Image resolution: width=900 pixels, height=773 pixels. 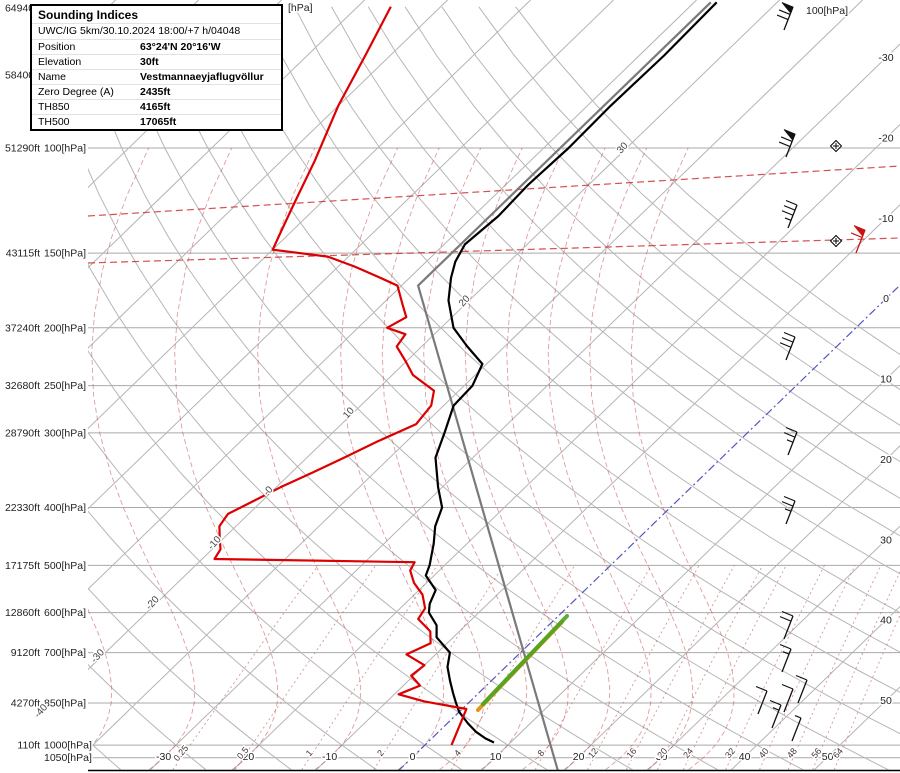 I want to click on tropopause-markers, so click(x=836, y=193).